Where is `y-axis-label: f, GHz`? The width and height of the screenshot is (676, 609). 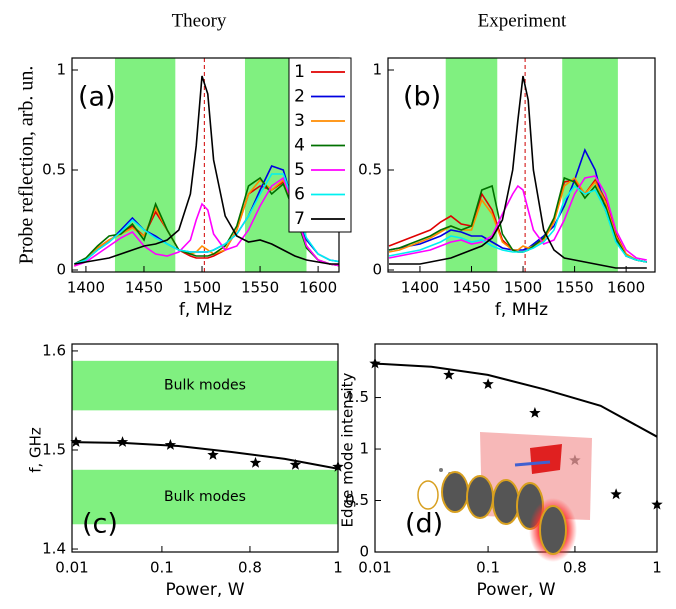 y-axis-label: f, GHz is located at coordinates (36, 450).